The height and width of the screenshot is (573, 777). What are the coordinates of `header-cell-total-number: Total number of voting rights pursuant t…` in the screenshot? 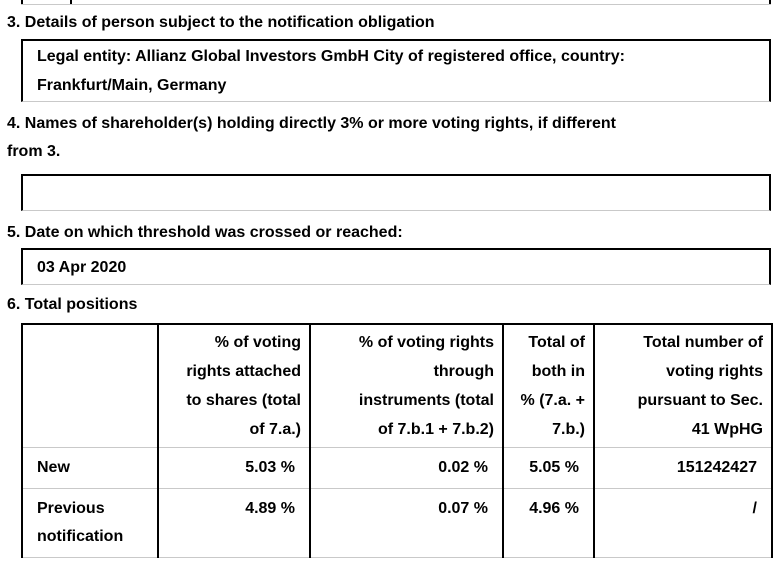 It's located at (683, 385).